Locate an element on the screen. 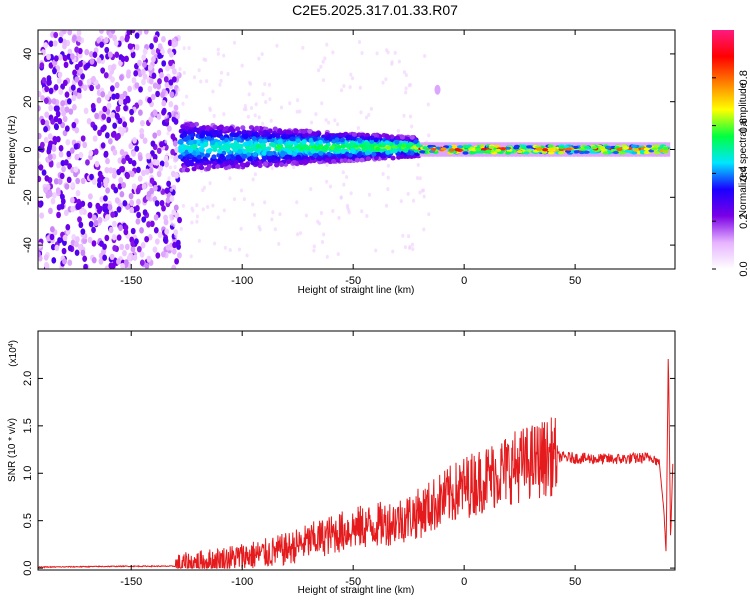 This screenshot has height=600, width=750. snr-y-tick-label: 1.5 is located at coordinates (28, 425).